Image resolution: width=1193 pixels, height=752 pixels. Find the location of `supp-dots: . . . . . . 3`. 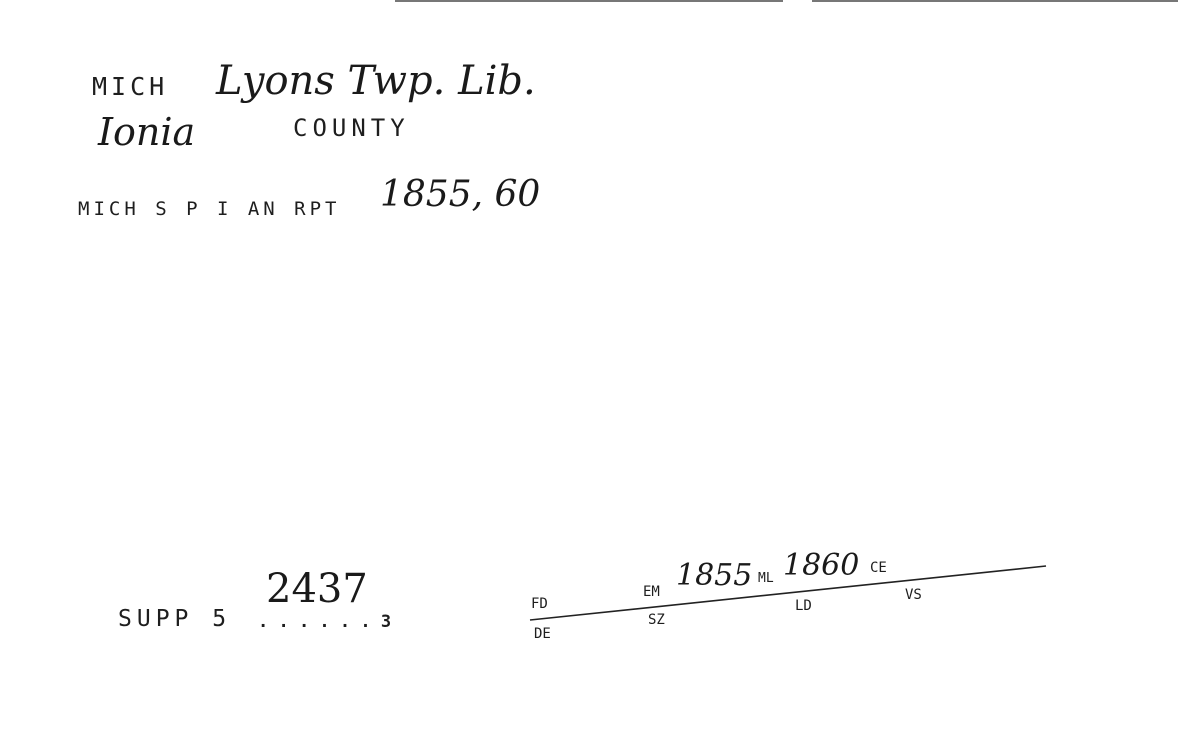

supp-dots: . . . . . . 3 is located at coordinates (325, 622).